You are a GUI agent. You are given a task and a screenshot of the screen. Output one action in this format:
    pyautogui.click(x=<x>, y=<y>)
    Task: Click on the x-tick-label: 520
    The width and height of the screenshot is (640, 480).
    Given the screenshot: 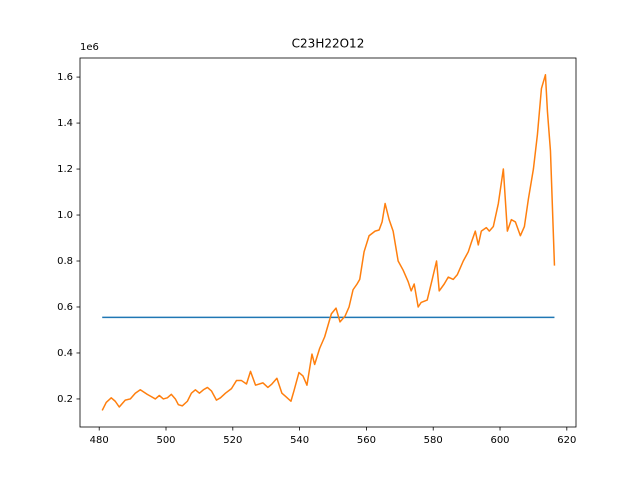 What is the action you would take?
    pyautogui.click(x=232, y=440)
    